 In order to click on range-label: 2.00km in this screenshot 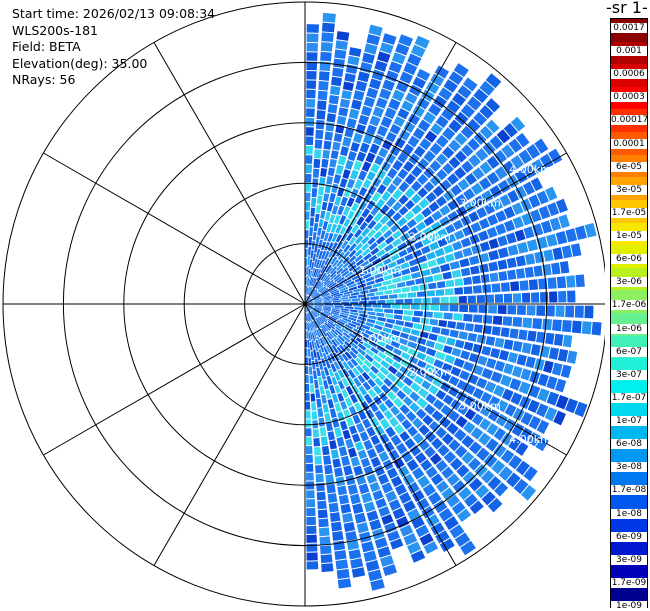, I will do `click(430, 236)`.